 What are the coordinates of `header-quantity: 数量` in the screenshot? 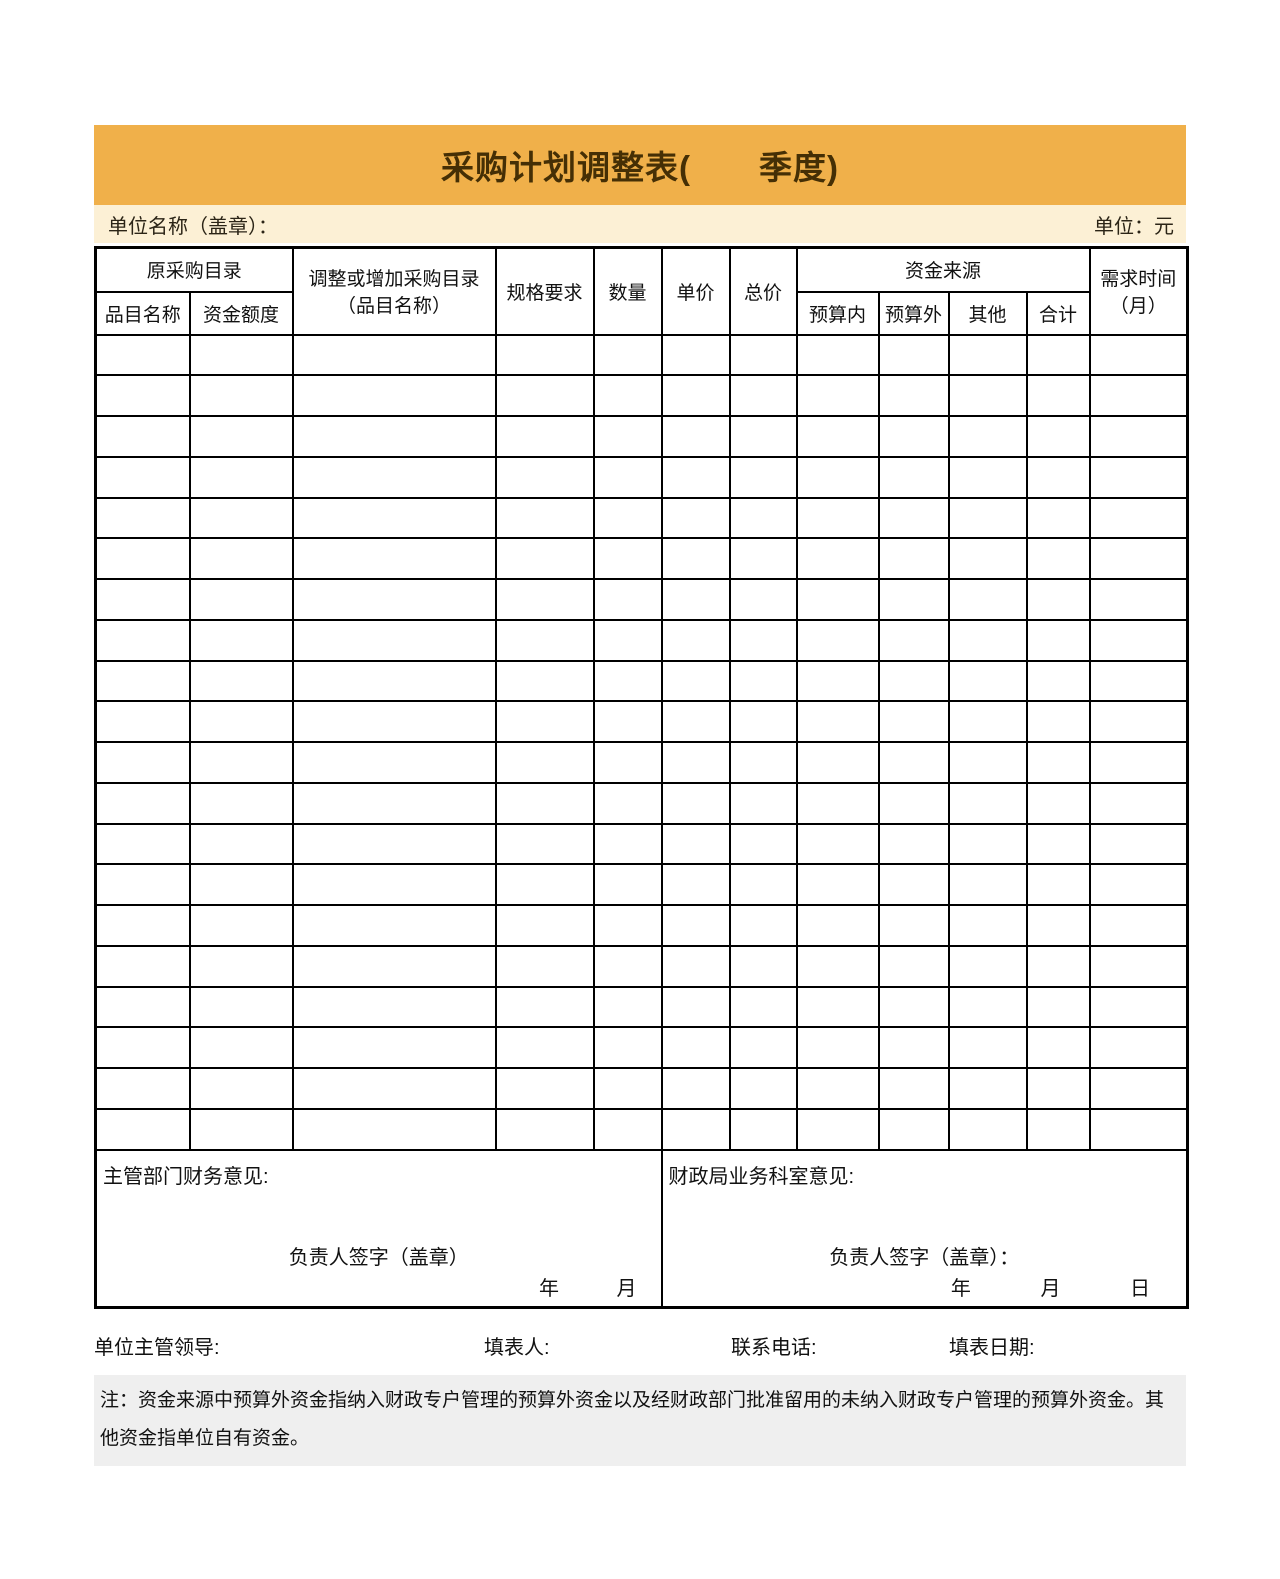 It's located at (627, 291).